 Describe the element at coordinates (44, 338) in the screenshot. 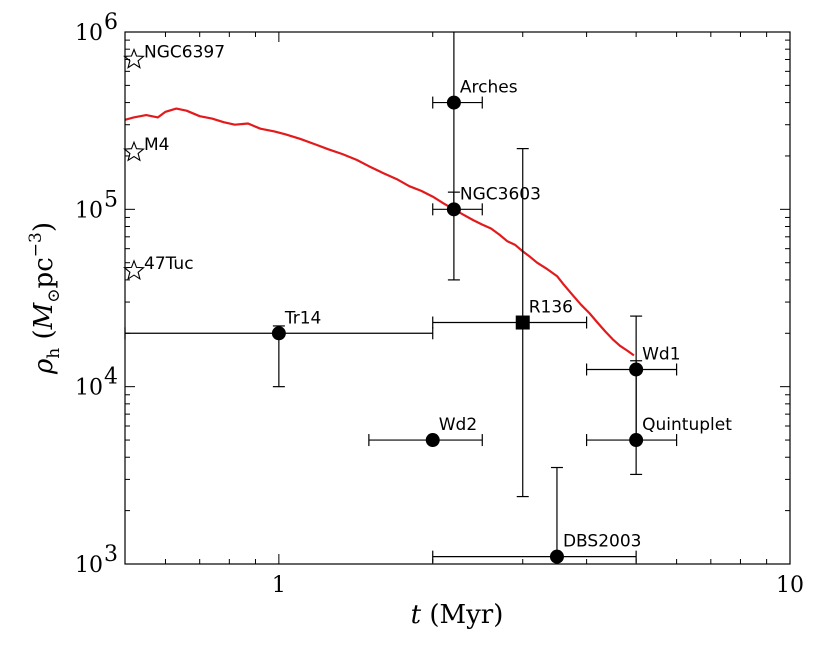

I see `y-axis-unit-open: (` at that location.